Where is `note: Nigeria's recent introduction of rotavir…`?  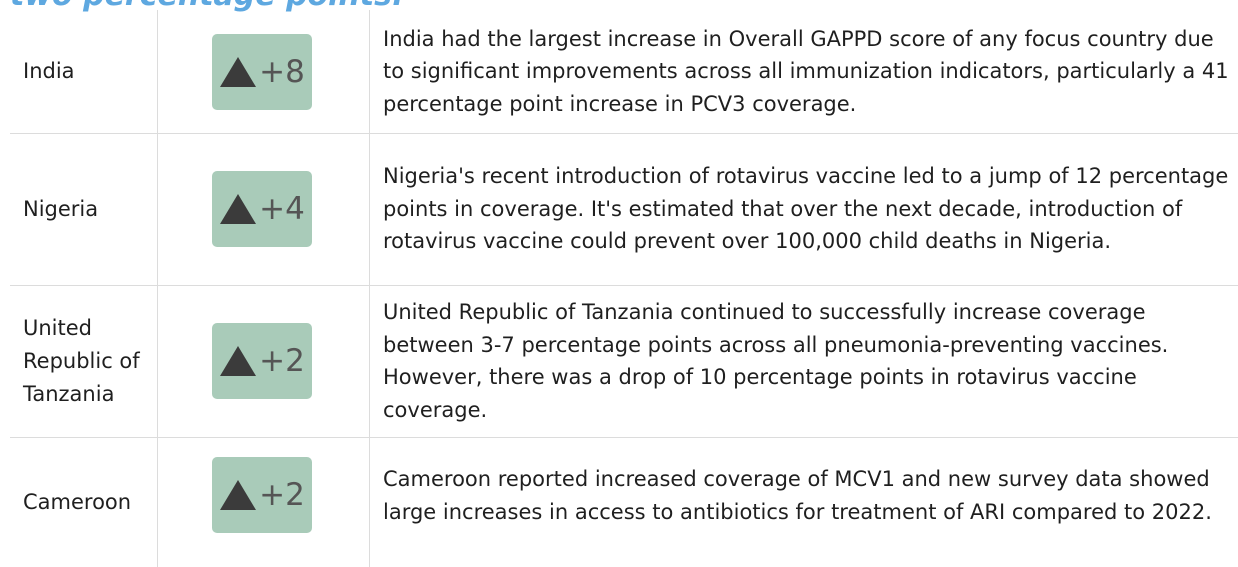 note: Nigeria's recent introduction of rotavir… is located at coordinates (806, 209).